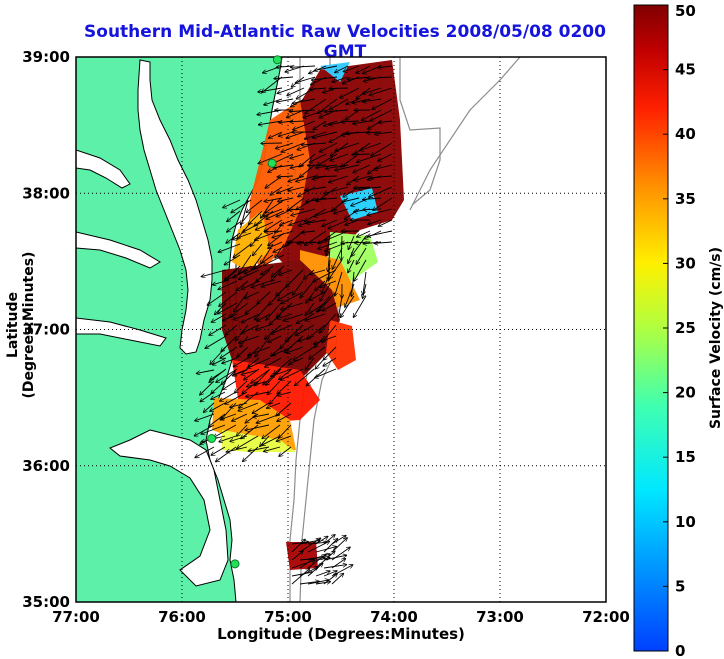  What do you see at coordinates (103, 169) in the screenshot?
I see `bay-tributary` at bounding box center [103, 169].